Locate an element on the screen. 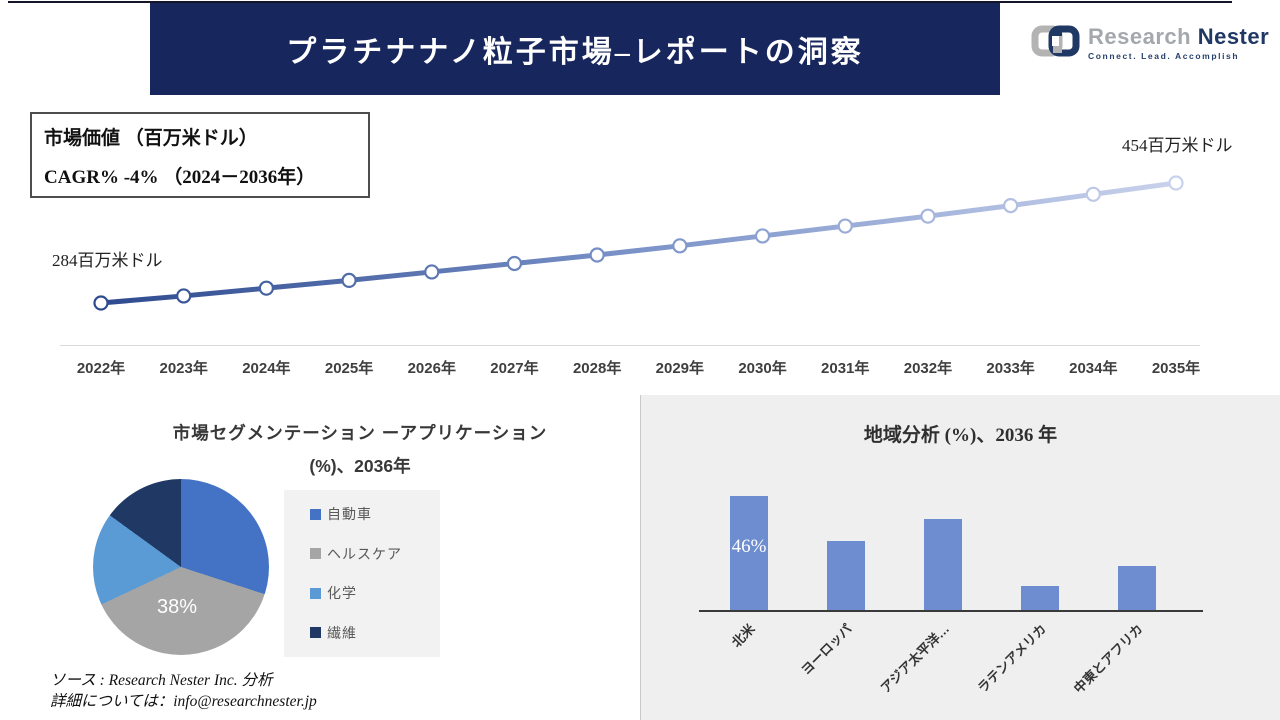  legend-item: 化学 is located at coordinates (371, 593).